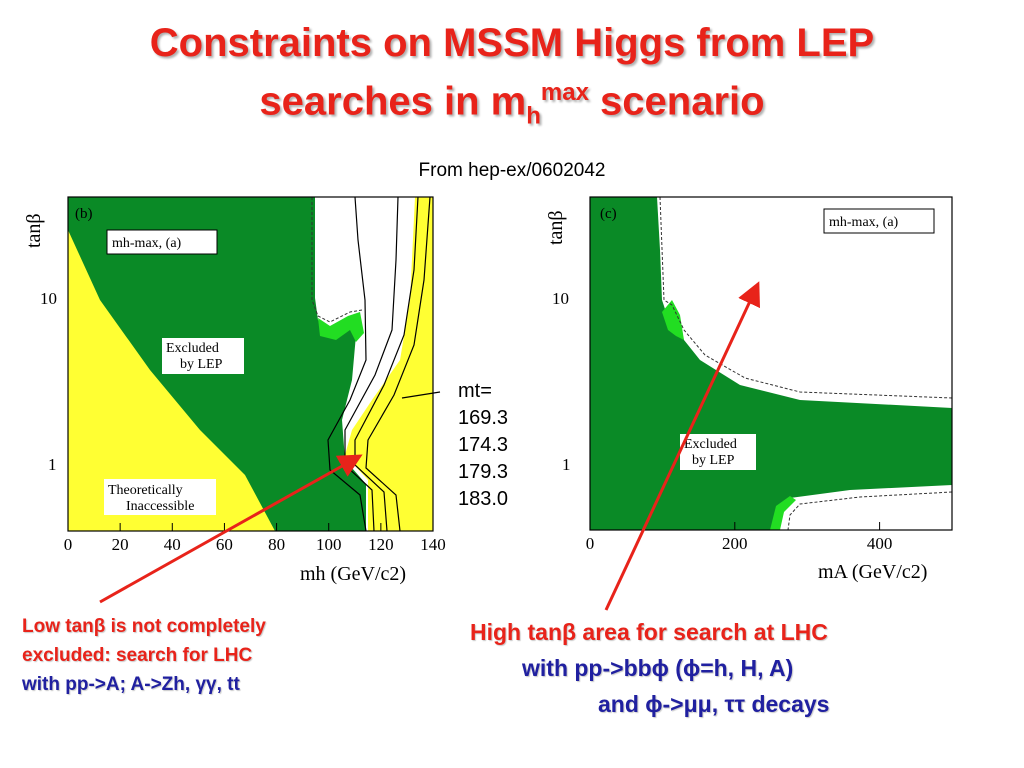 The width and height of the screenshot is (1024, 768). I want to click on chart-c-box-label: mh-max, (a), so click(864, 222).